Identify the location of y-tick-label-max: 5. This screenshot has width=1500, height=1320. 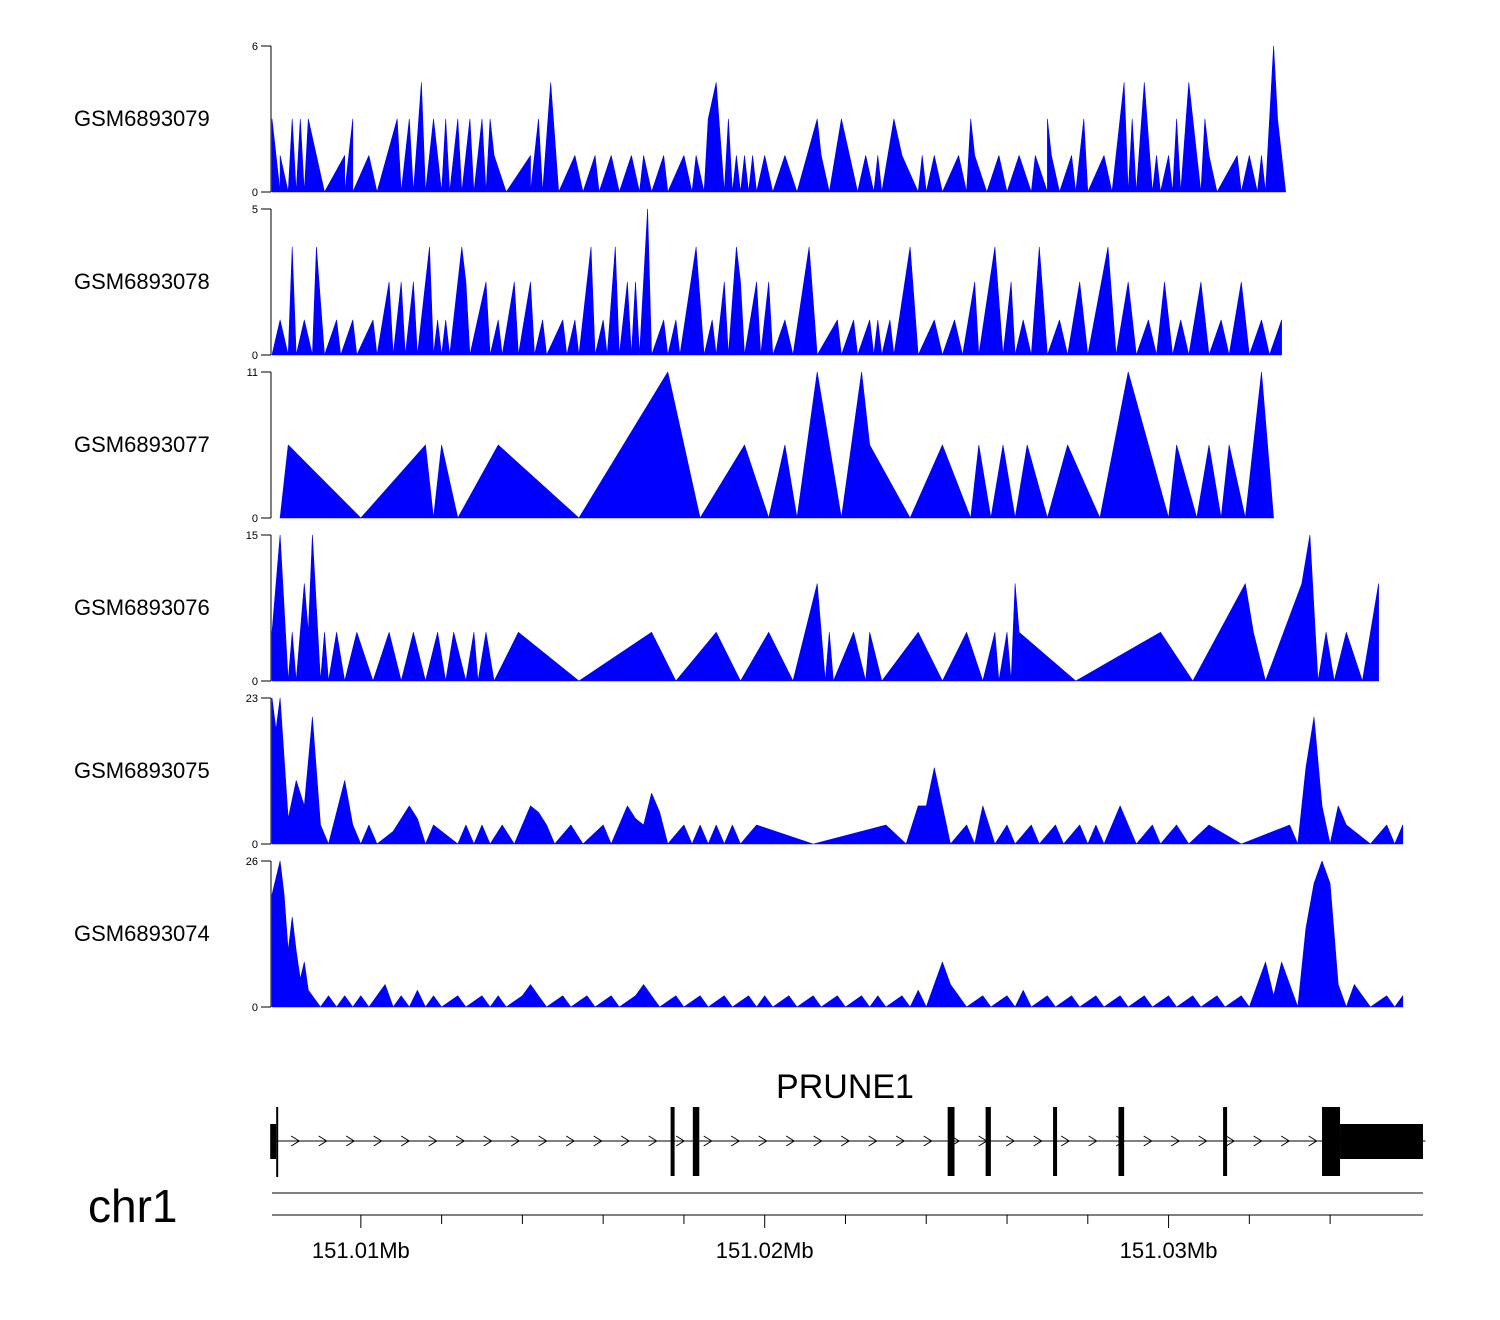
(255, 210).